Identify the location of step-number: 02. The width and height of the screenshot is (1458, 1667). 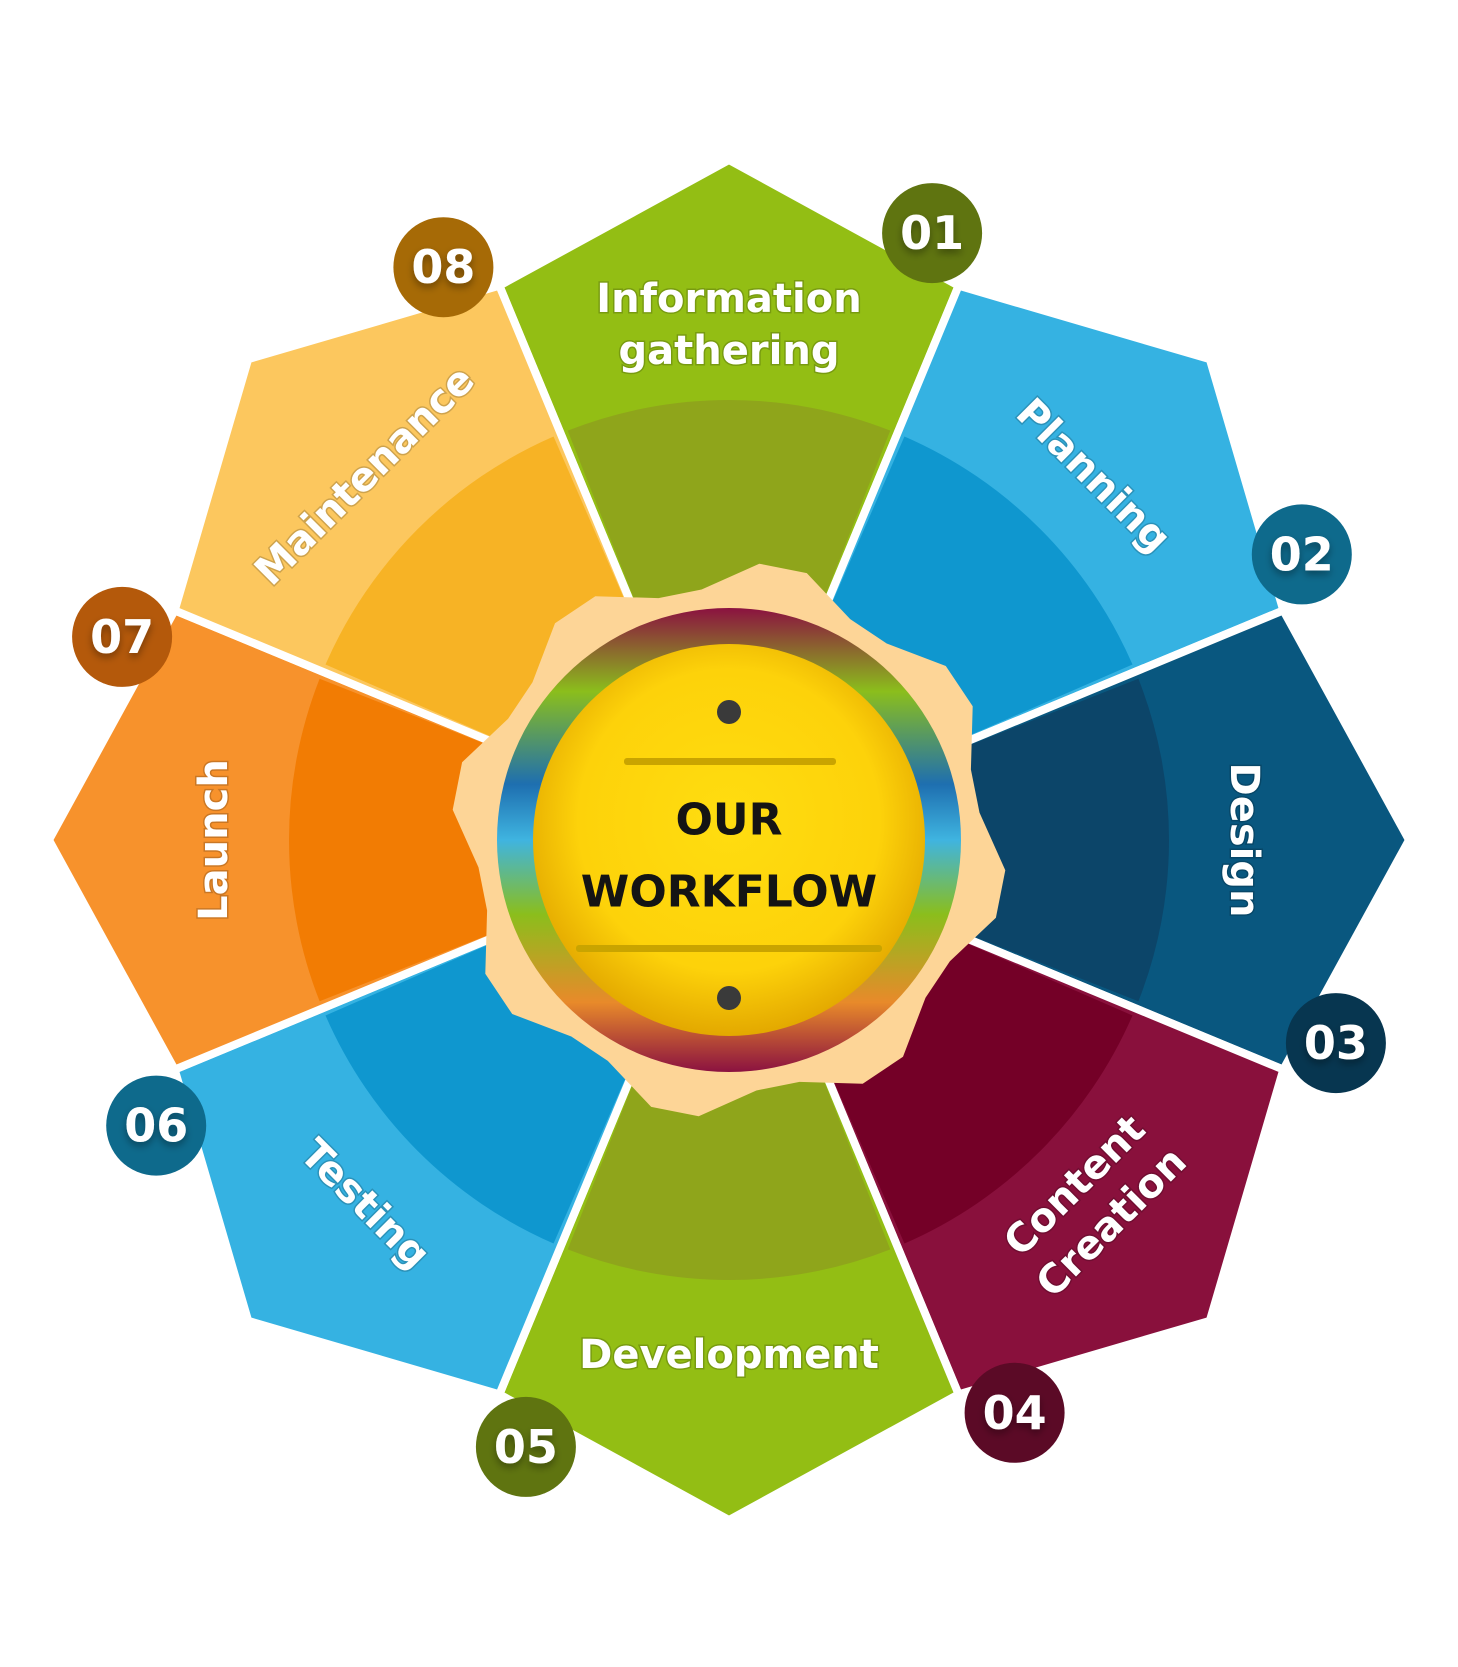
(1302, 554).